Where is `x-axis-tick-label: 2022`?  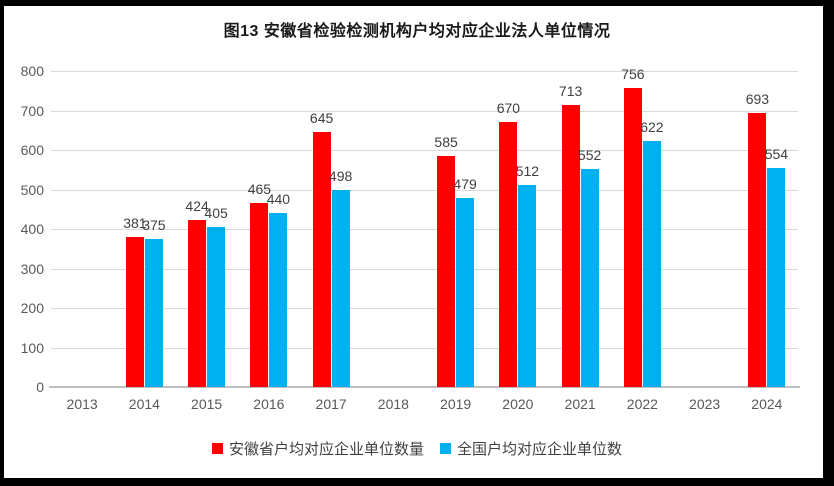 x-axis-tick-label: 2022 is located at coordinates (642, 404).